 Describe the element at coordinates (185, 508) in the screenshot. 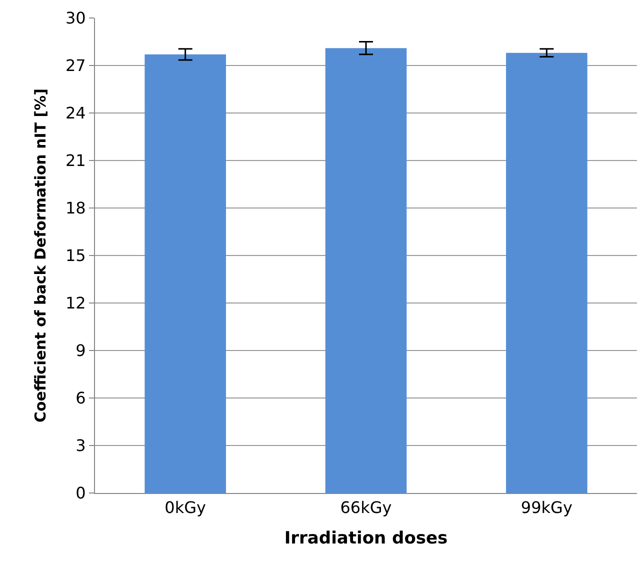

I see `x-tick-label: 0kGy` at that location.